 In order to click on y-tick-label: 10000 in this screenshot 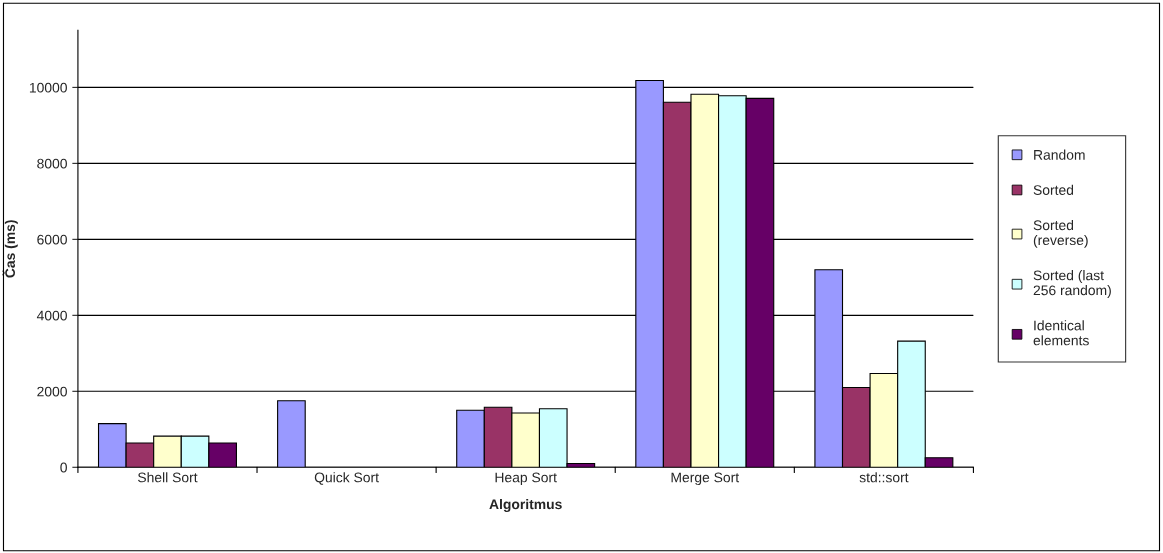, I will do `click(48, 87)`.